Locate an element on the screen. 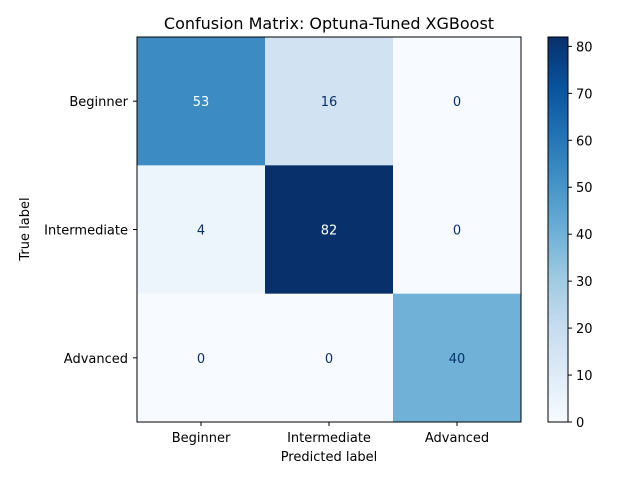  chart-title: Confusion Matrix: Optuna-Tuned XGBoost is located at coordinates (329, 23).